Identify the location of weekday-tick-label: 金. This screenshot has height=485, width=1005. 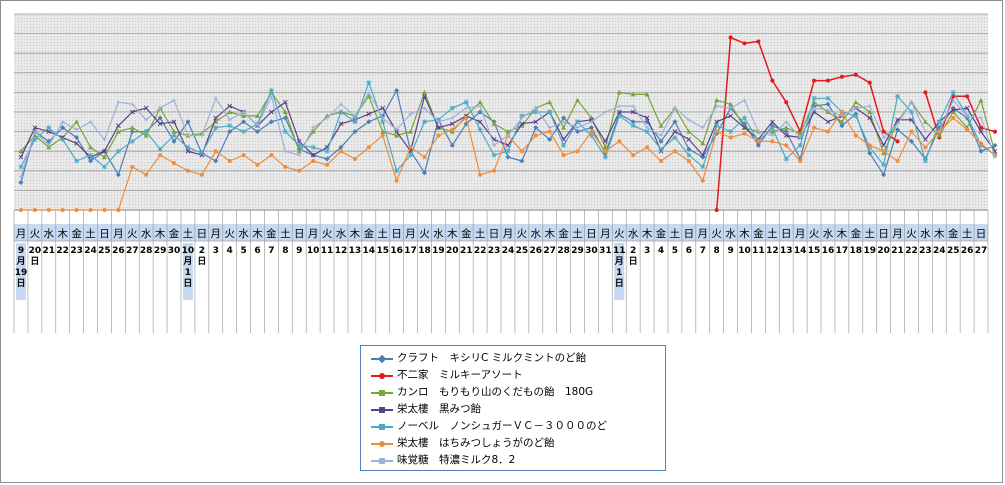
(856, 233).